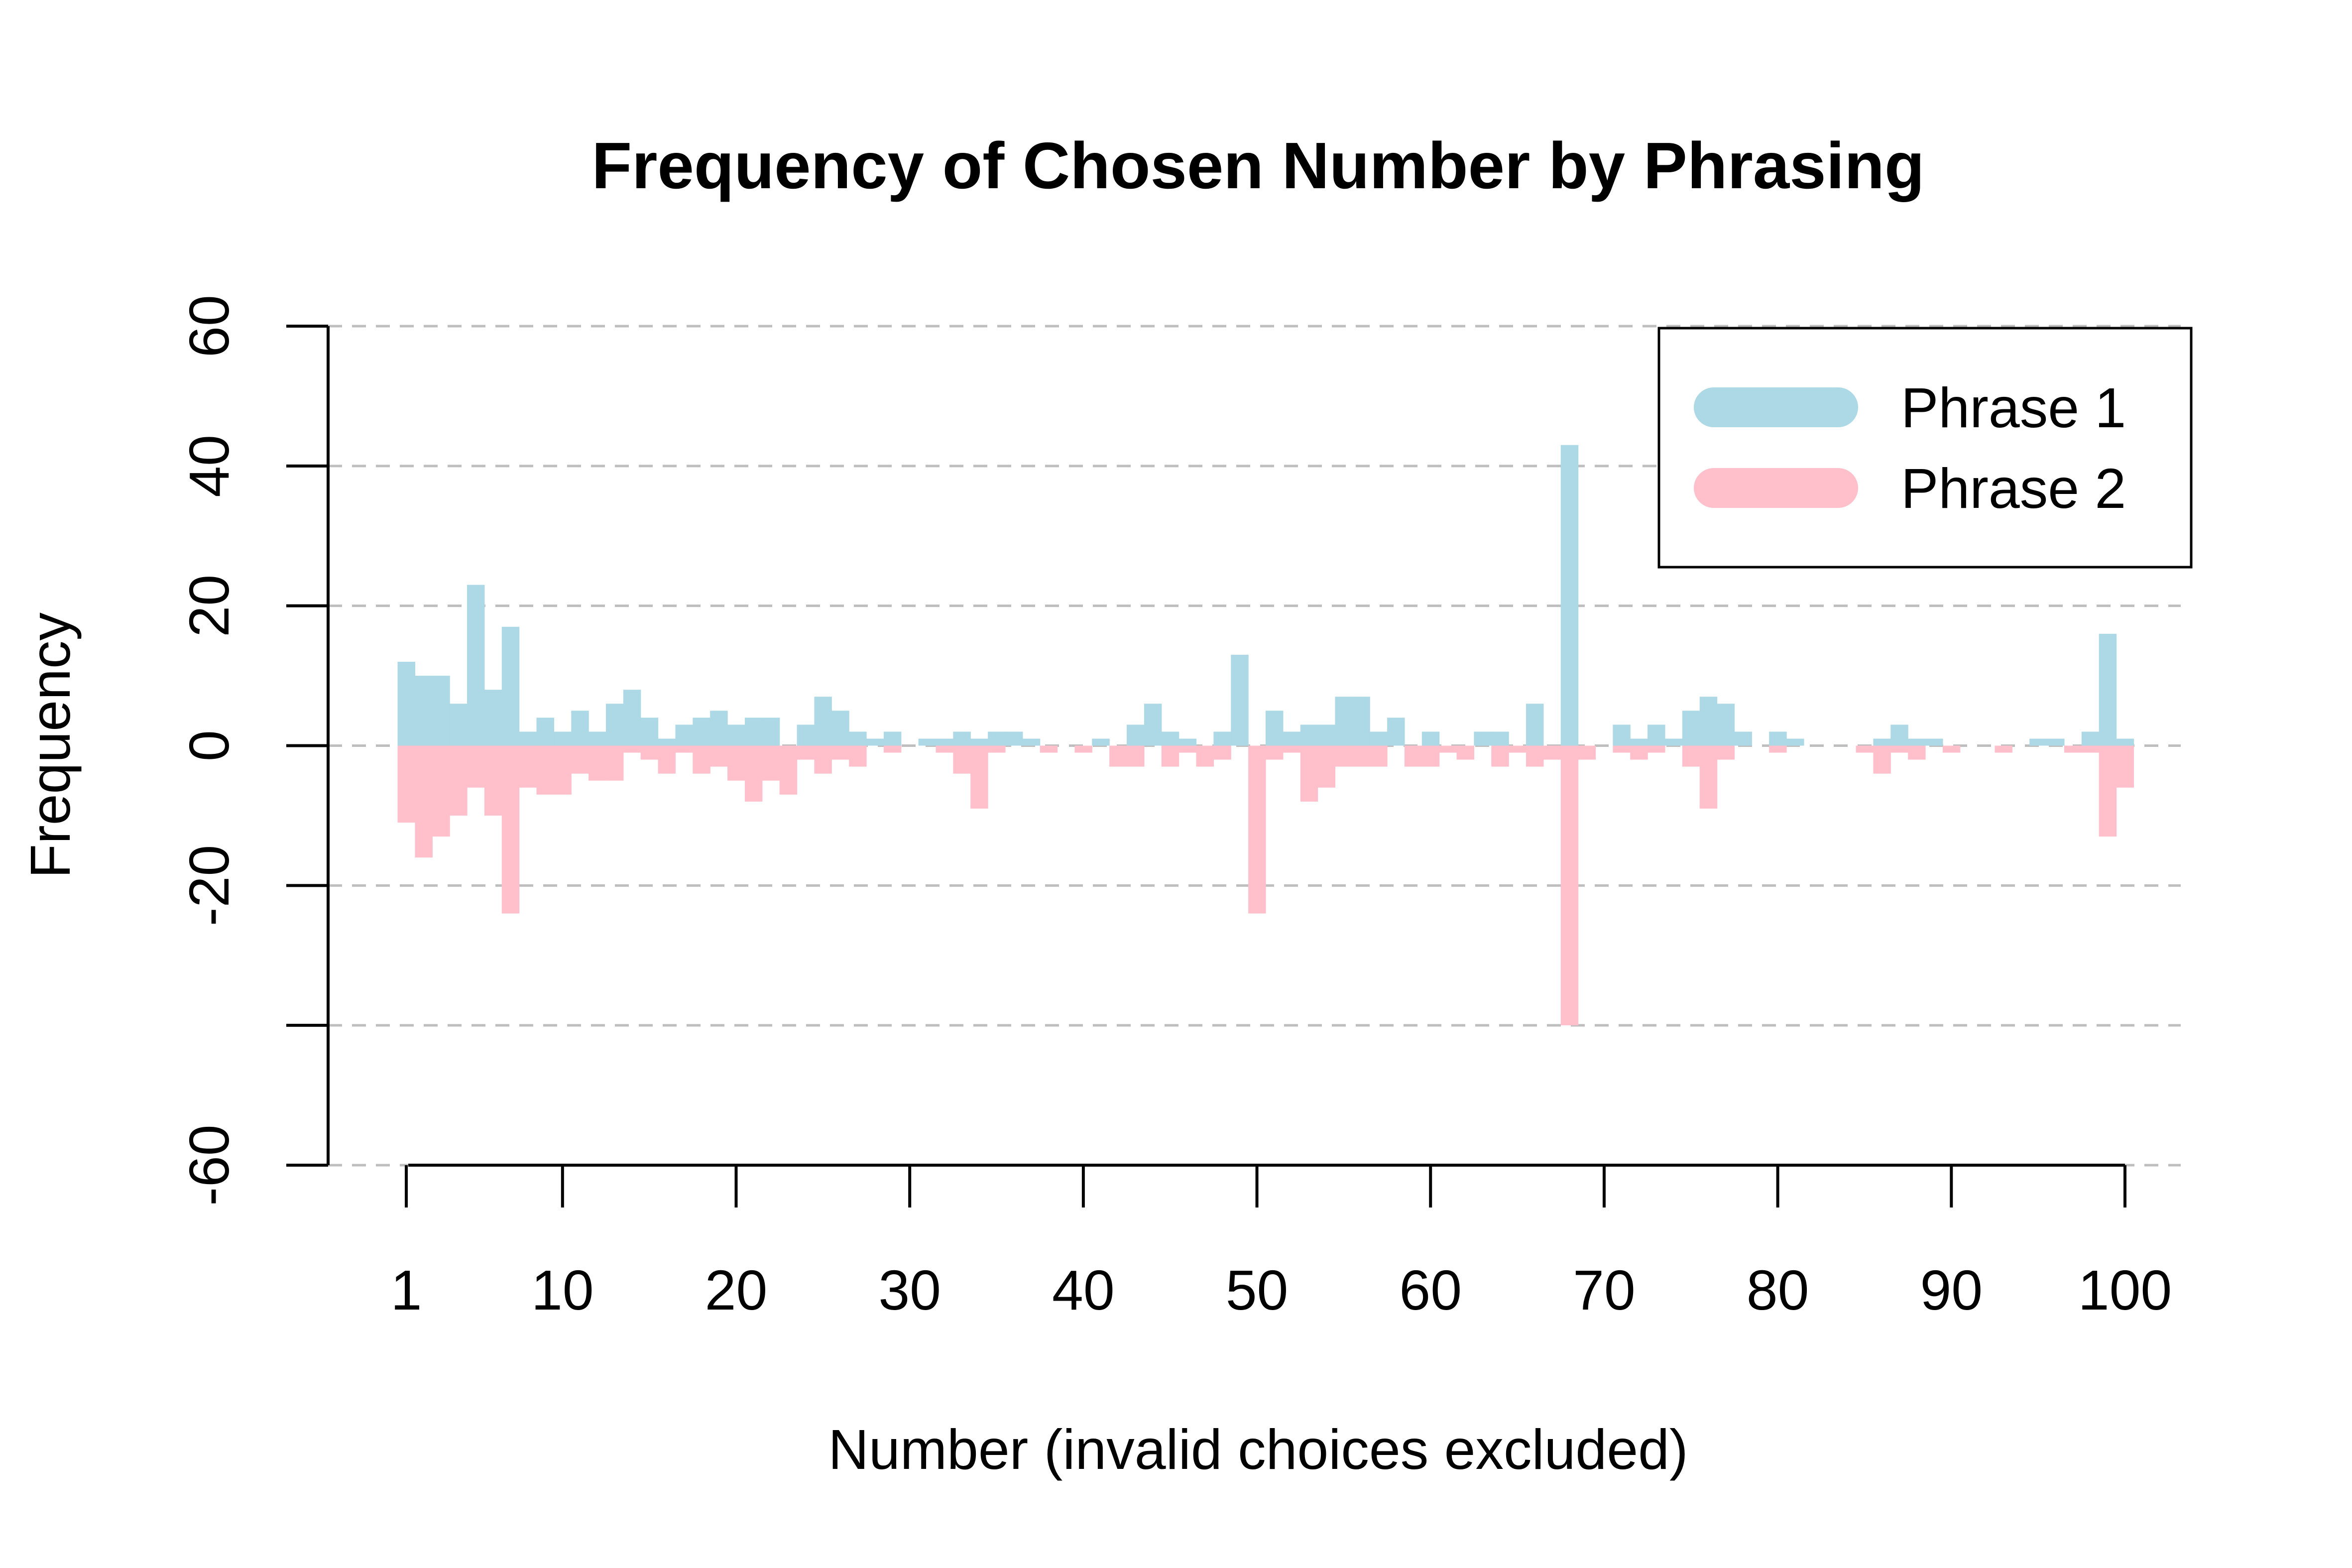 This screenshot has height=1568, width=2352. Describe the element at coordinates (909, 1290) in the screenshot. I see `x-tick-label: 30` at that location.